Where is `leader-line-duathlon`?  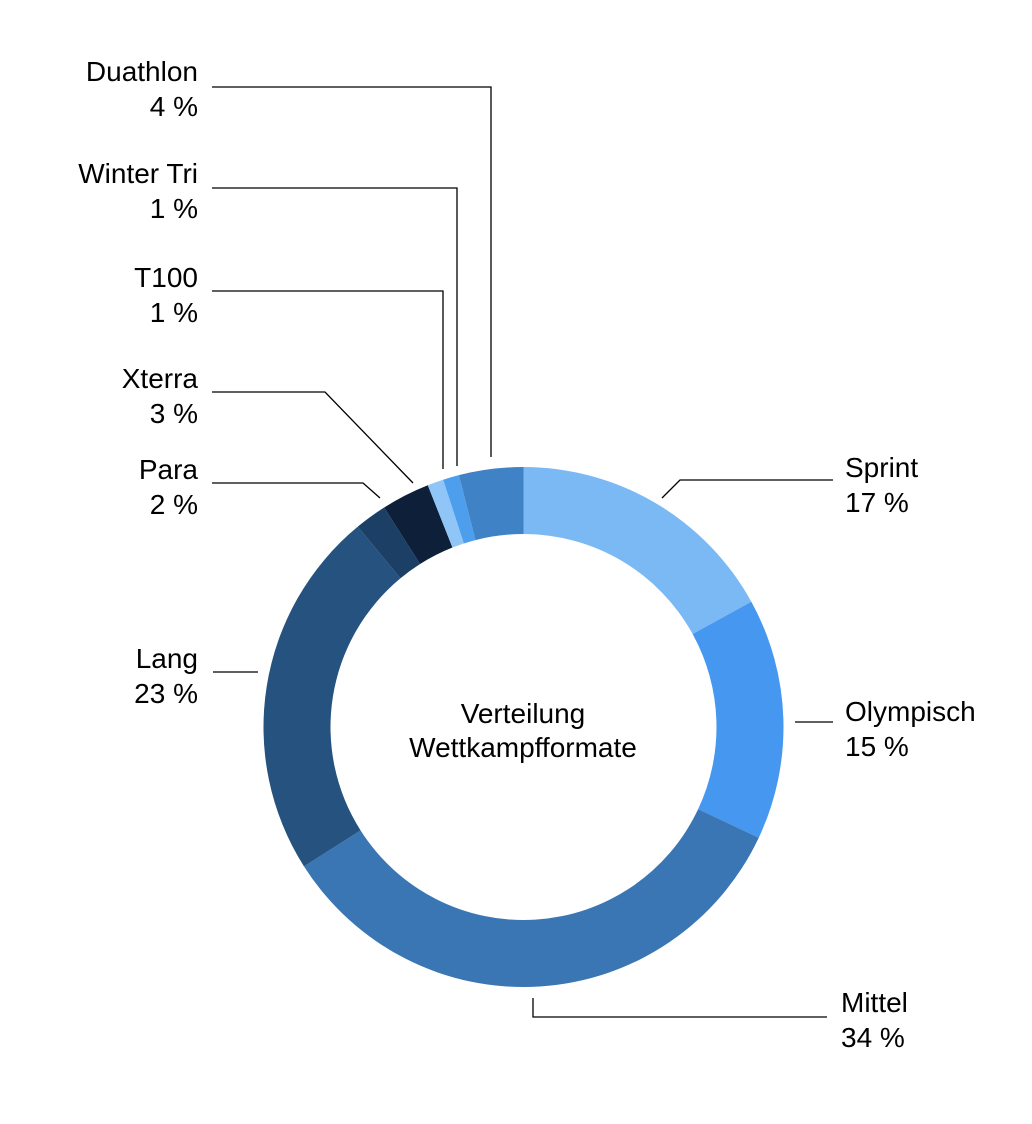
leader-line-duathlon is located at coordinates (352, 271).